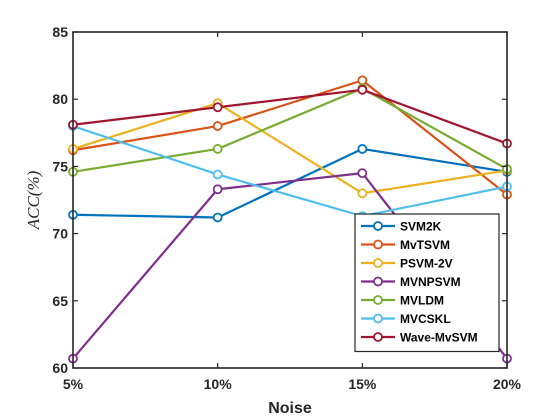  I want to click on y-tick-label: 70, so click(60, 234).